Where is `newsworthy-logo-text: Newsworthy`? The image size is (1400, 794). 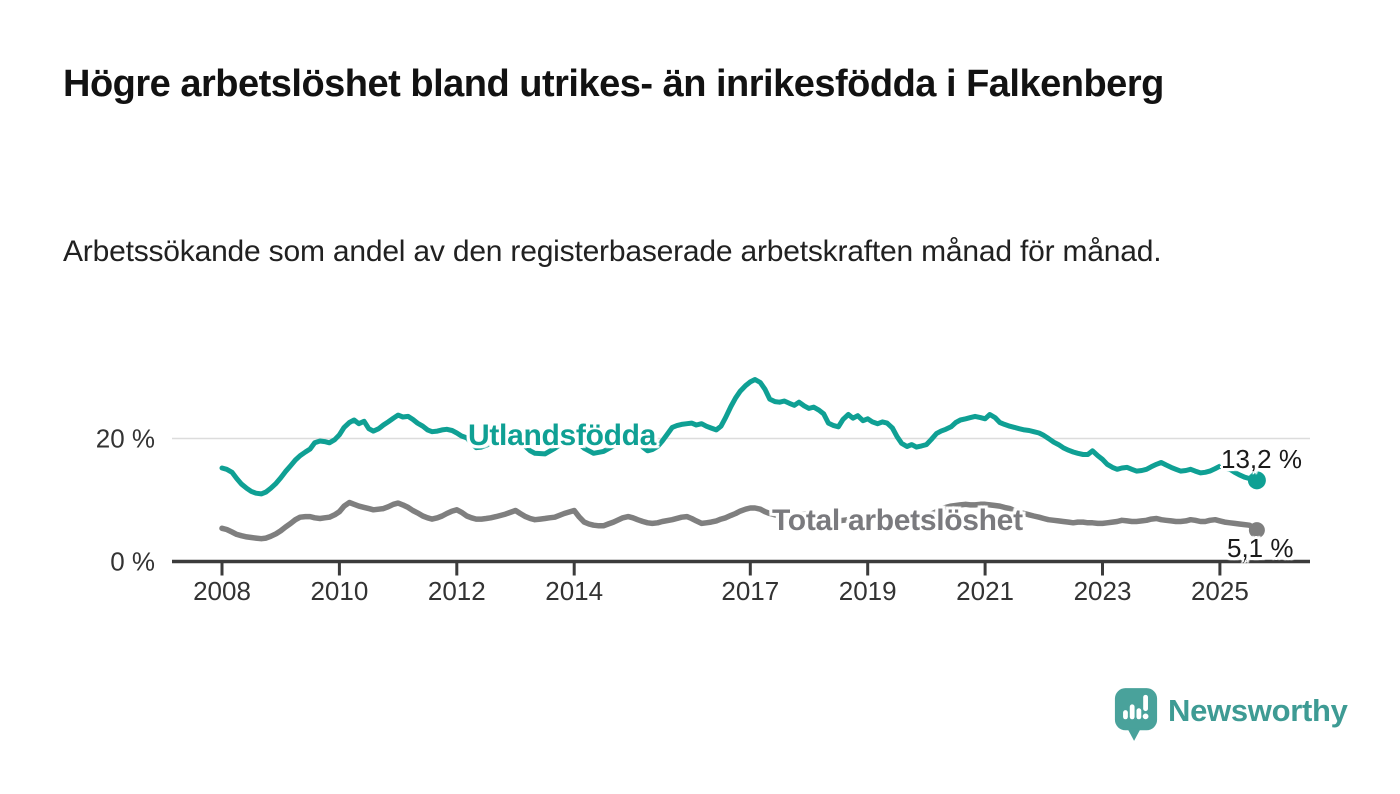 newsworthy-logo-text: Newsworthy is located at coordinates (1258, 710).